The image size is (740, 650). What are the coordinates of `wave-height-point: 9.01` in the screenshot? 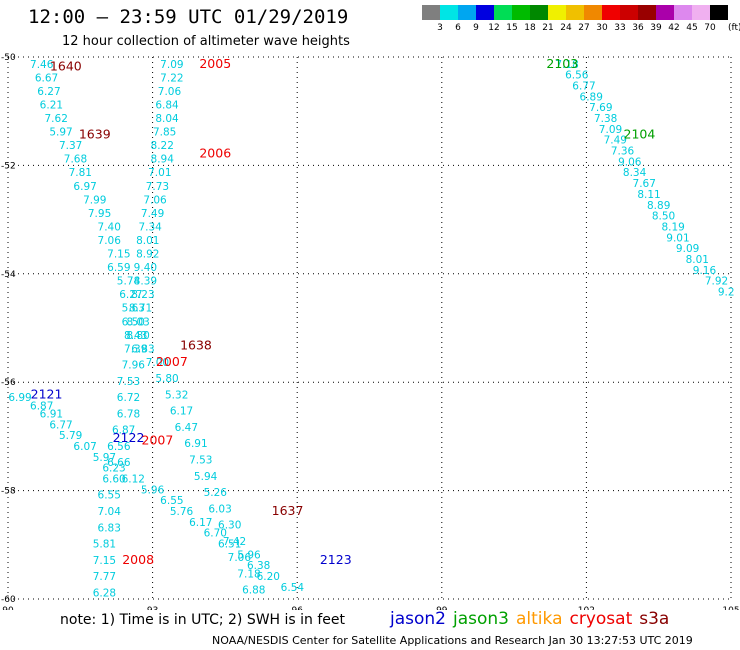 It's located at (677, 238).